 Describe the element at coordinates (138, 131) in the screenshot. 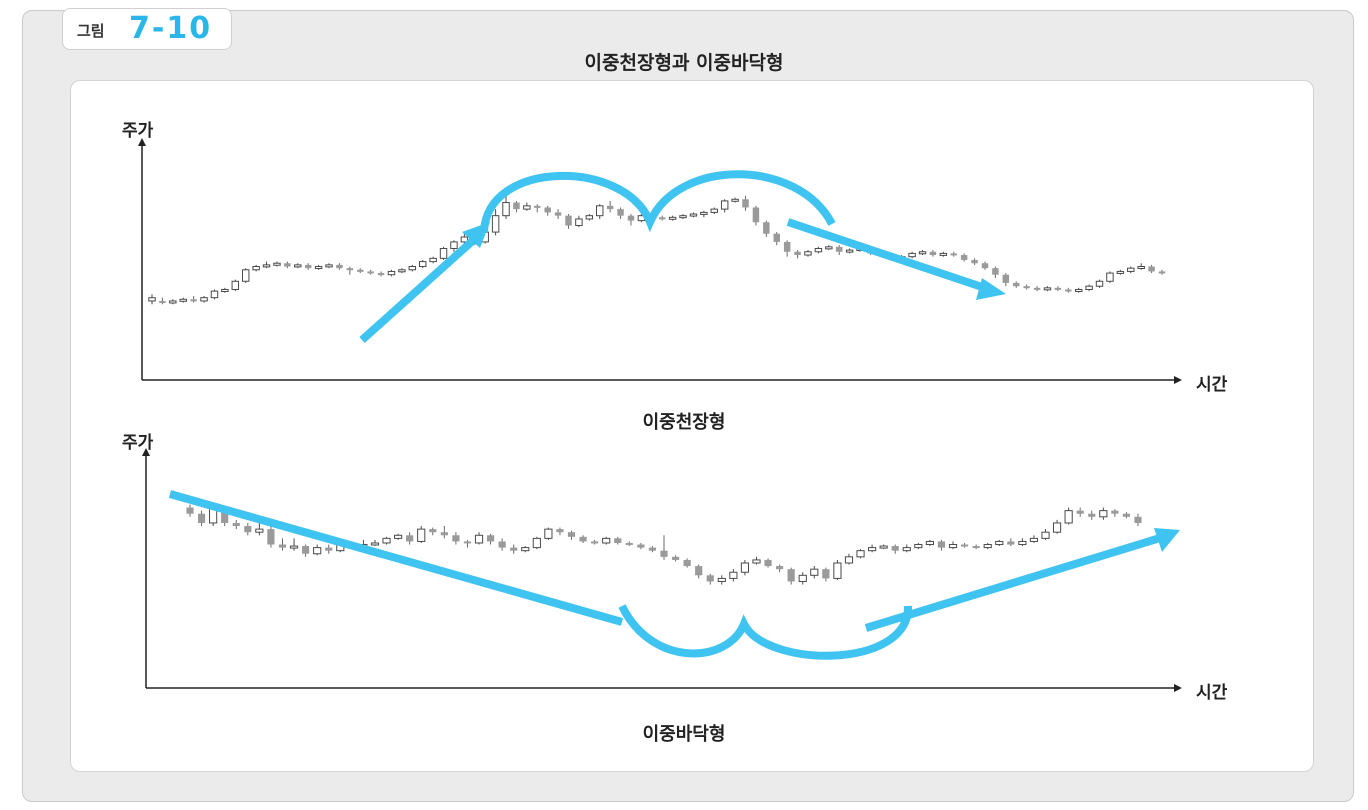

I see `top-y-label: 주가` at that location.